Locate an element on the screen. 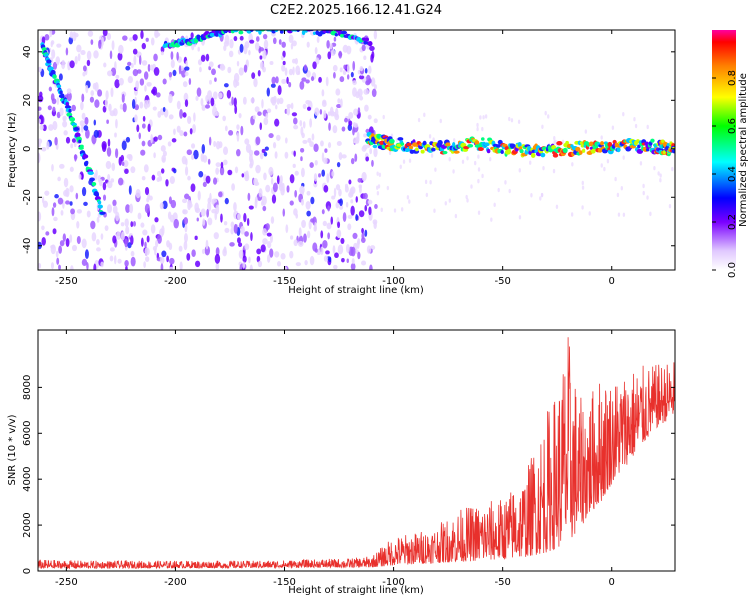 This screenshot has width=750, height=600. spectrogram-y-tick-label: 0 is located at coordinates (27, 149).